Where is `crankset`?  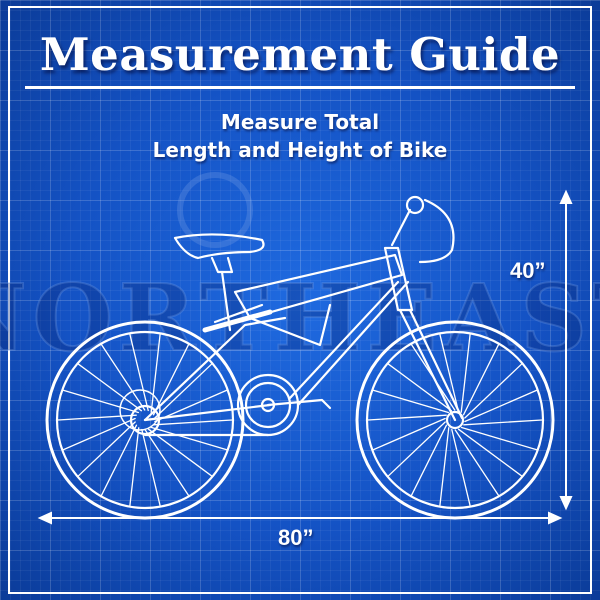
crankset is located at coordinates (225, 405).